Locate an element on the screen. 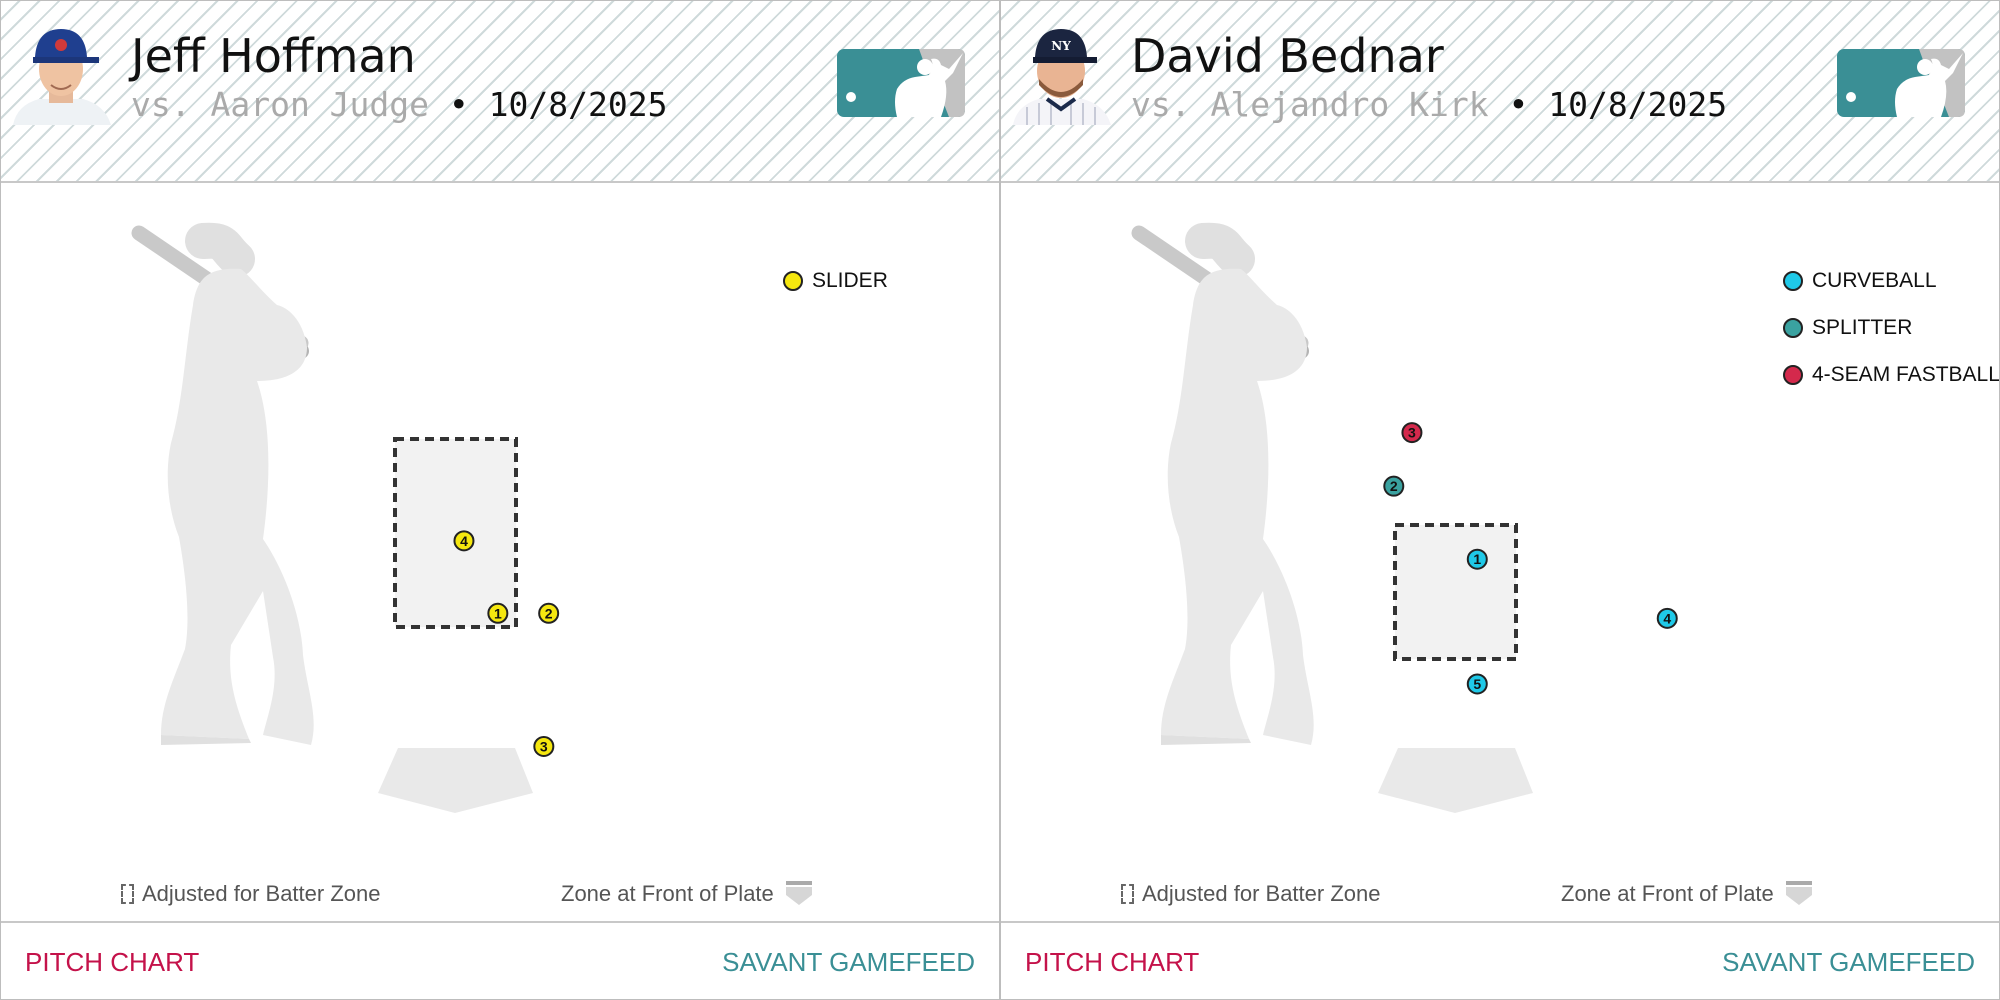  pitcher-avatar: NY is located at coordinates (1061, 74).